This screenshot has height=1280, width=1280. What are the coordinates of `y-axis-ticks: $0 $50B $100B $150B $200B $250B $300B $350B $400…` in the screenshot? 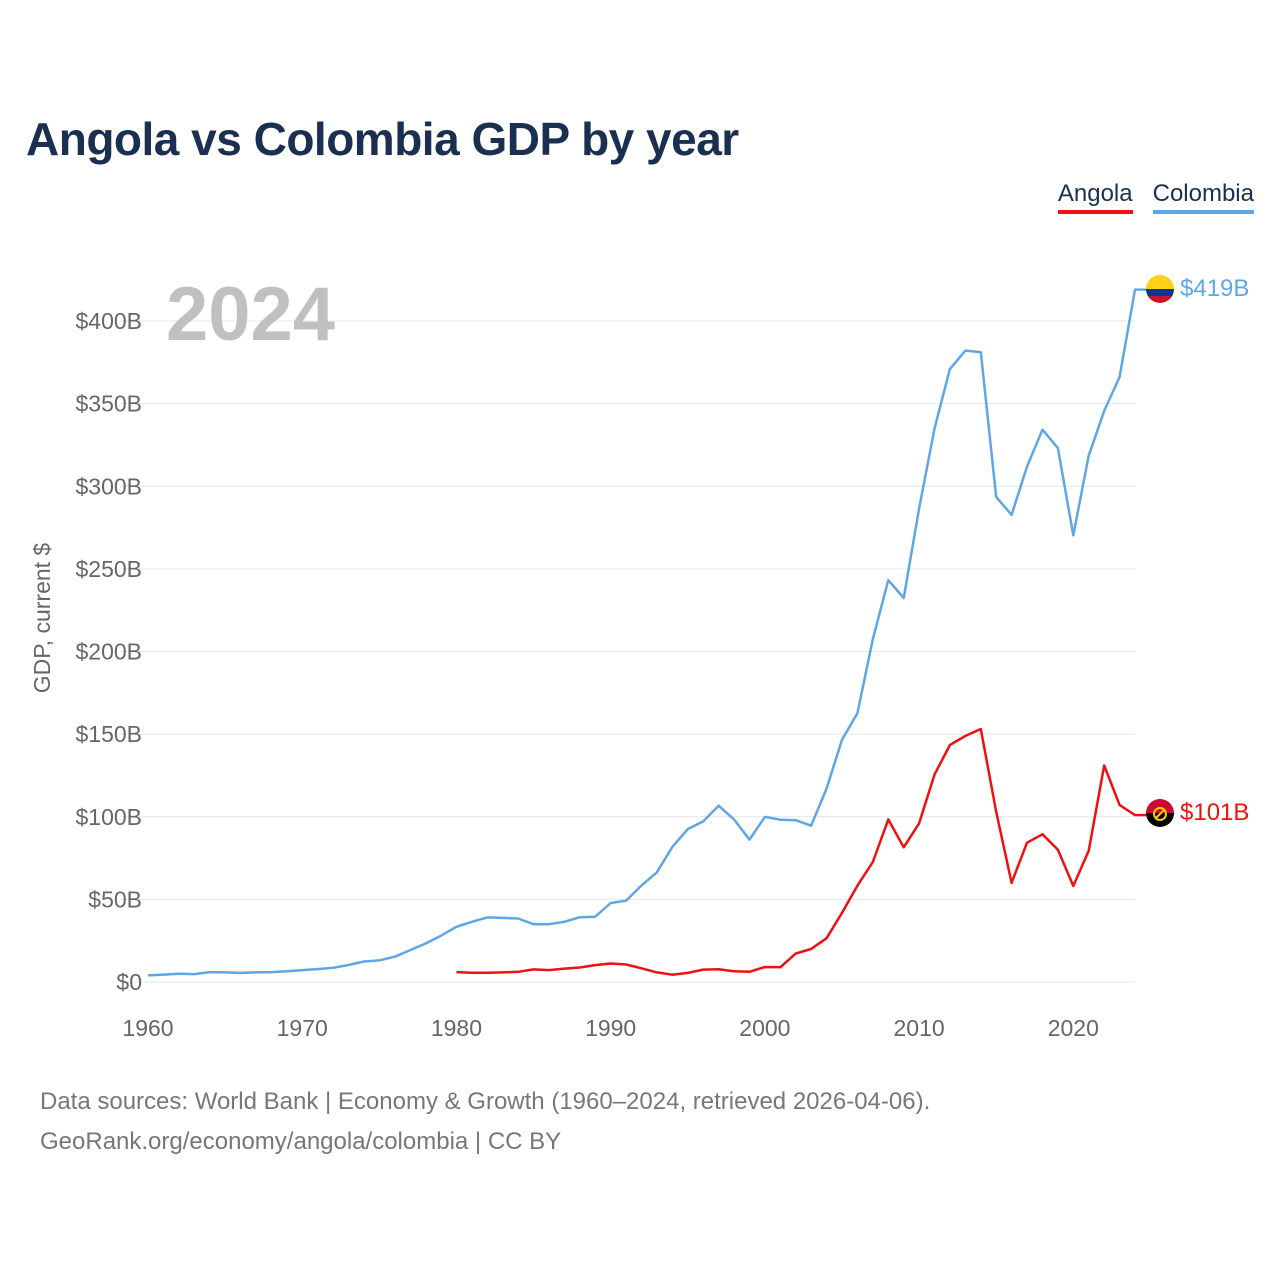 It's located at (108, 651).